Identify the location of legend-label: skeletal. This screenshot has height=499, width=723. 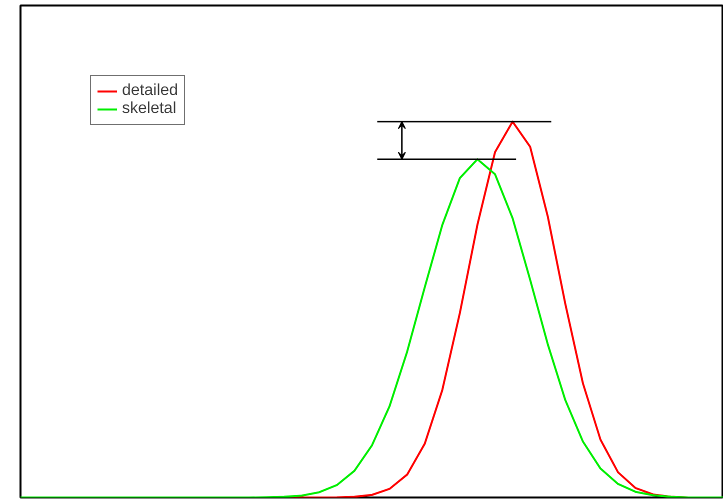
(149, 109).